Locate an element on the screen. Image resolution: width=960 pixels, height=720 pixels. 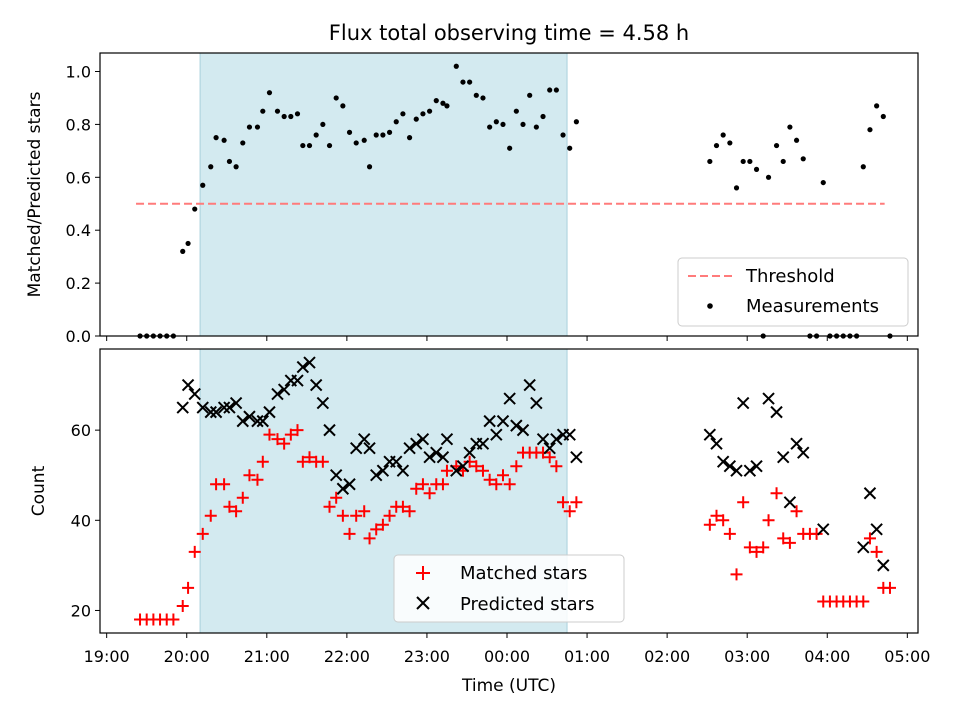
top-legend-box is located at coordinates (793, 292).